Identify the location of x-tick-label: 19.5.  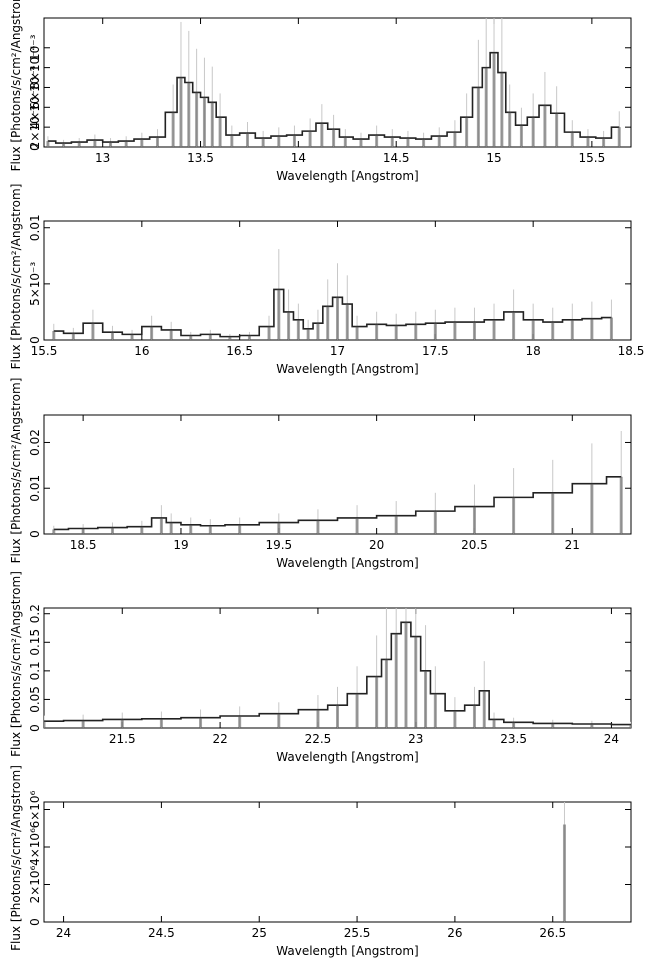
(278, 545).